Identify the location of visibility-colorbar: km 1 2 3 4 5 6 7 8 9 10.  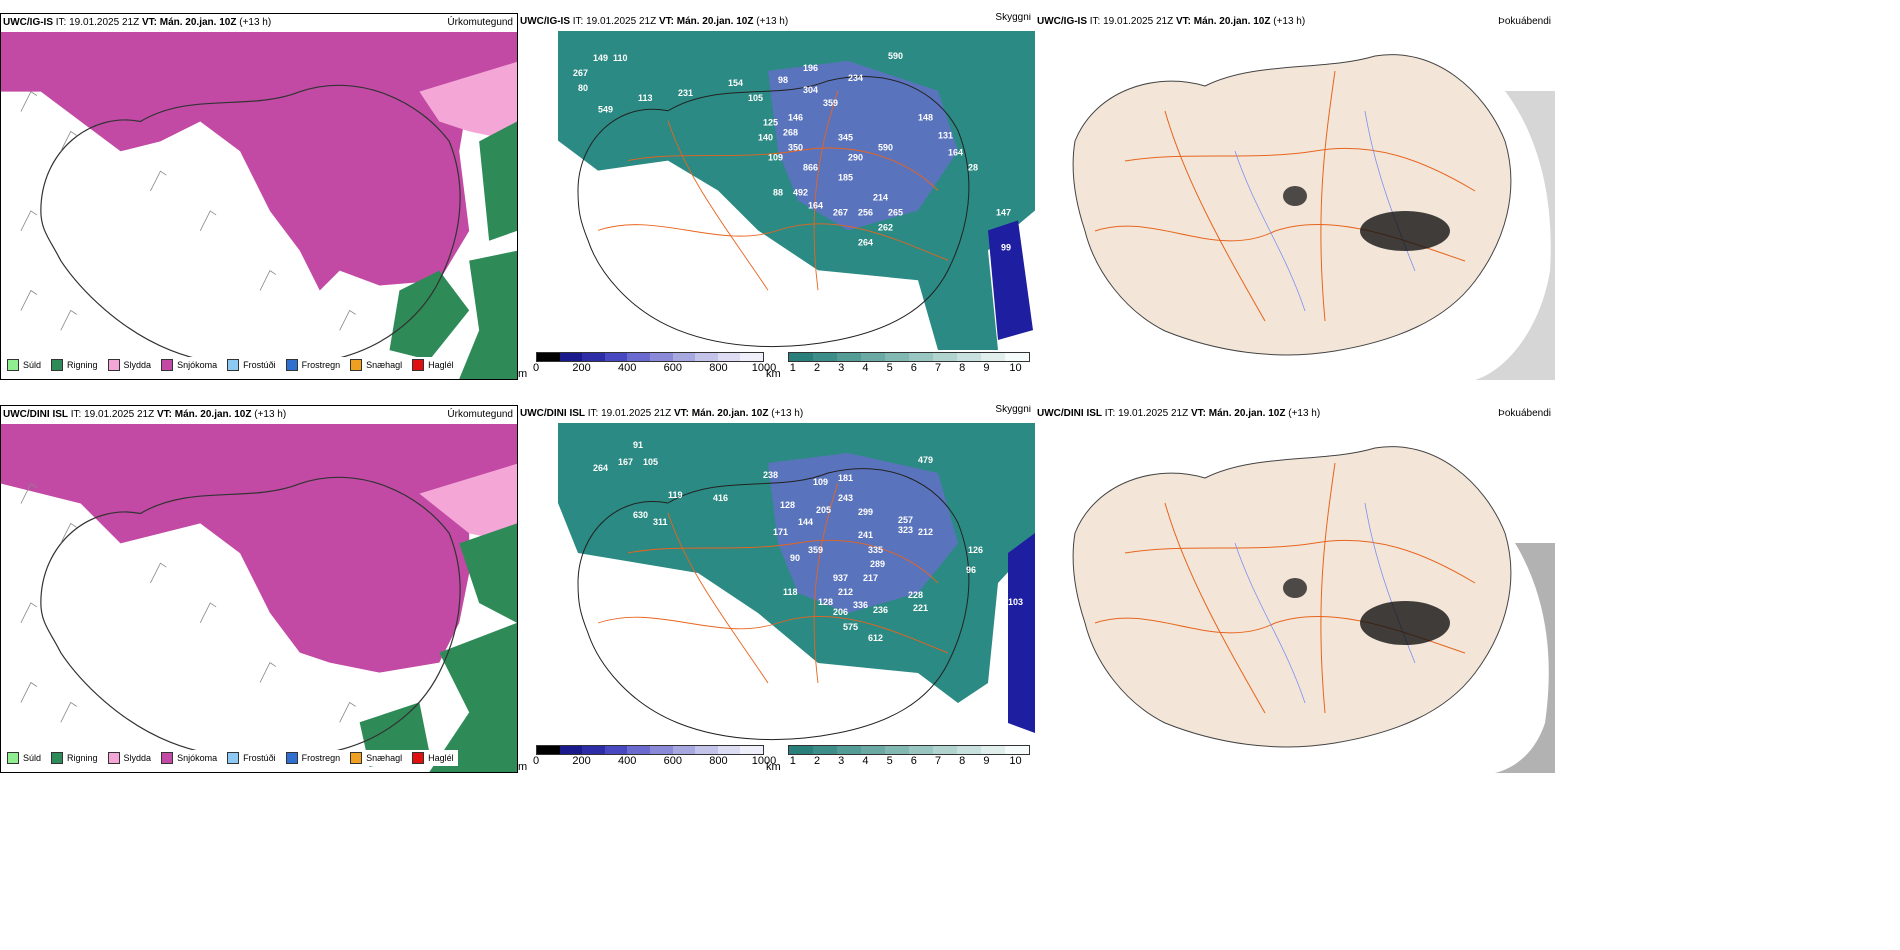
(898, 366).